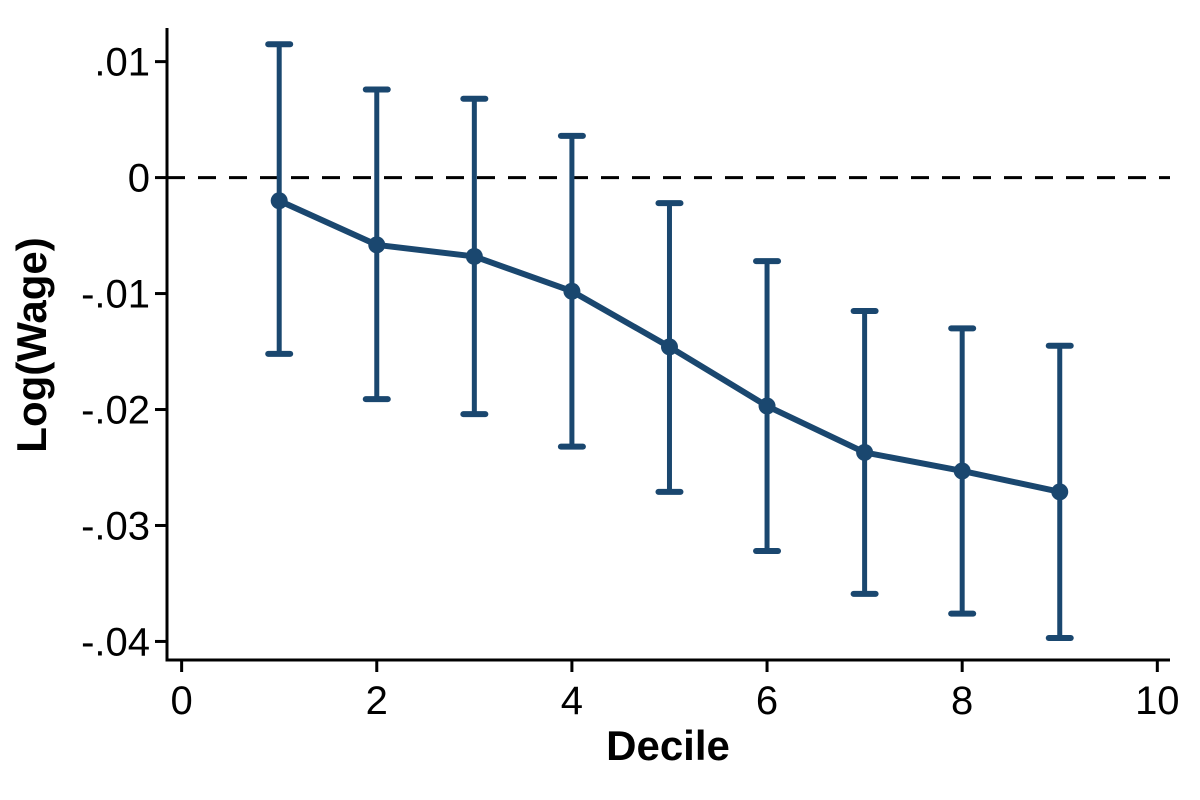  What do you see at coordinates (115, 295) in the screenshot?
I see `y-tick-label: -.01` at bounding box center [115, 295].